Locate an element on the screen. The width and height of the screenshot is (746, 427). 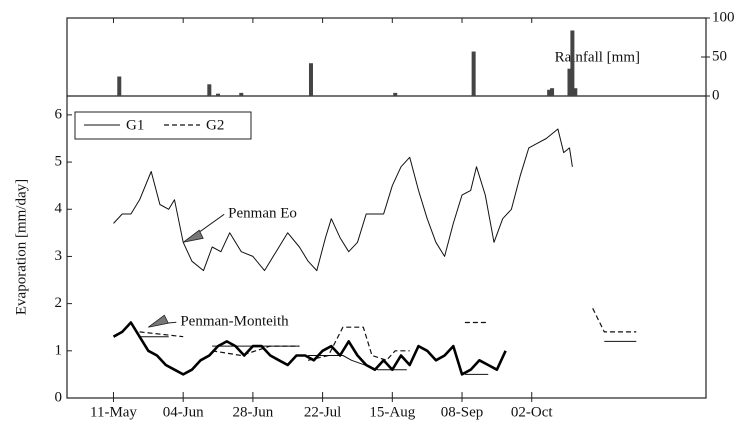
legend-label: G1 is located at coordinates (135, 125).